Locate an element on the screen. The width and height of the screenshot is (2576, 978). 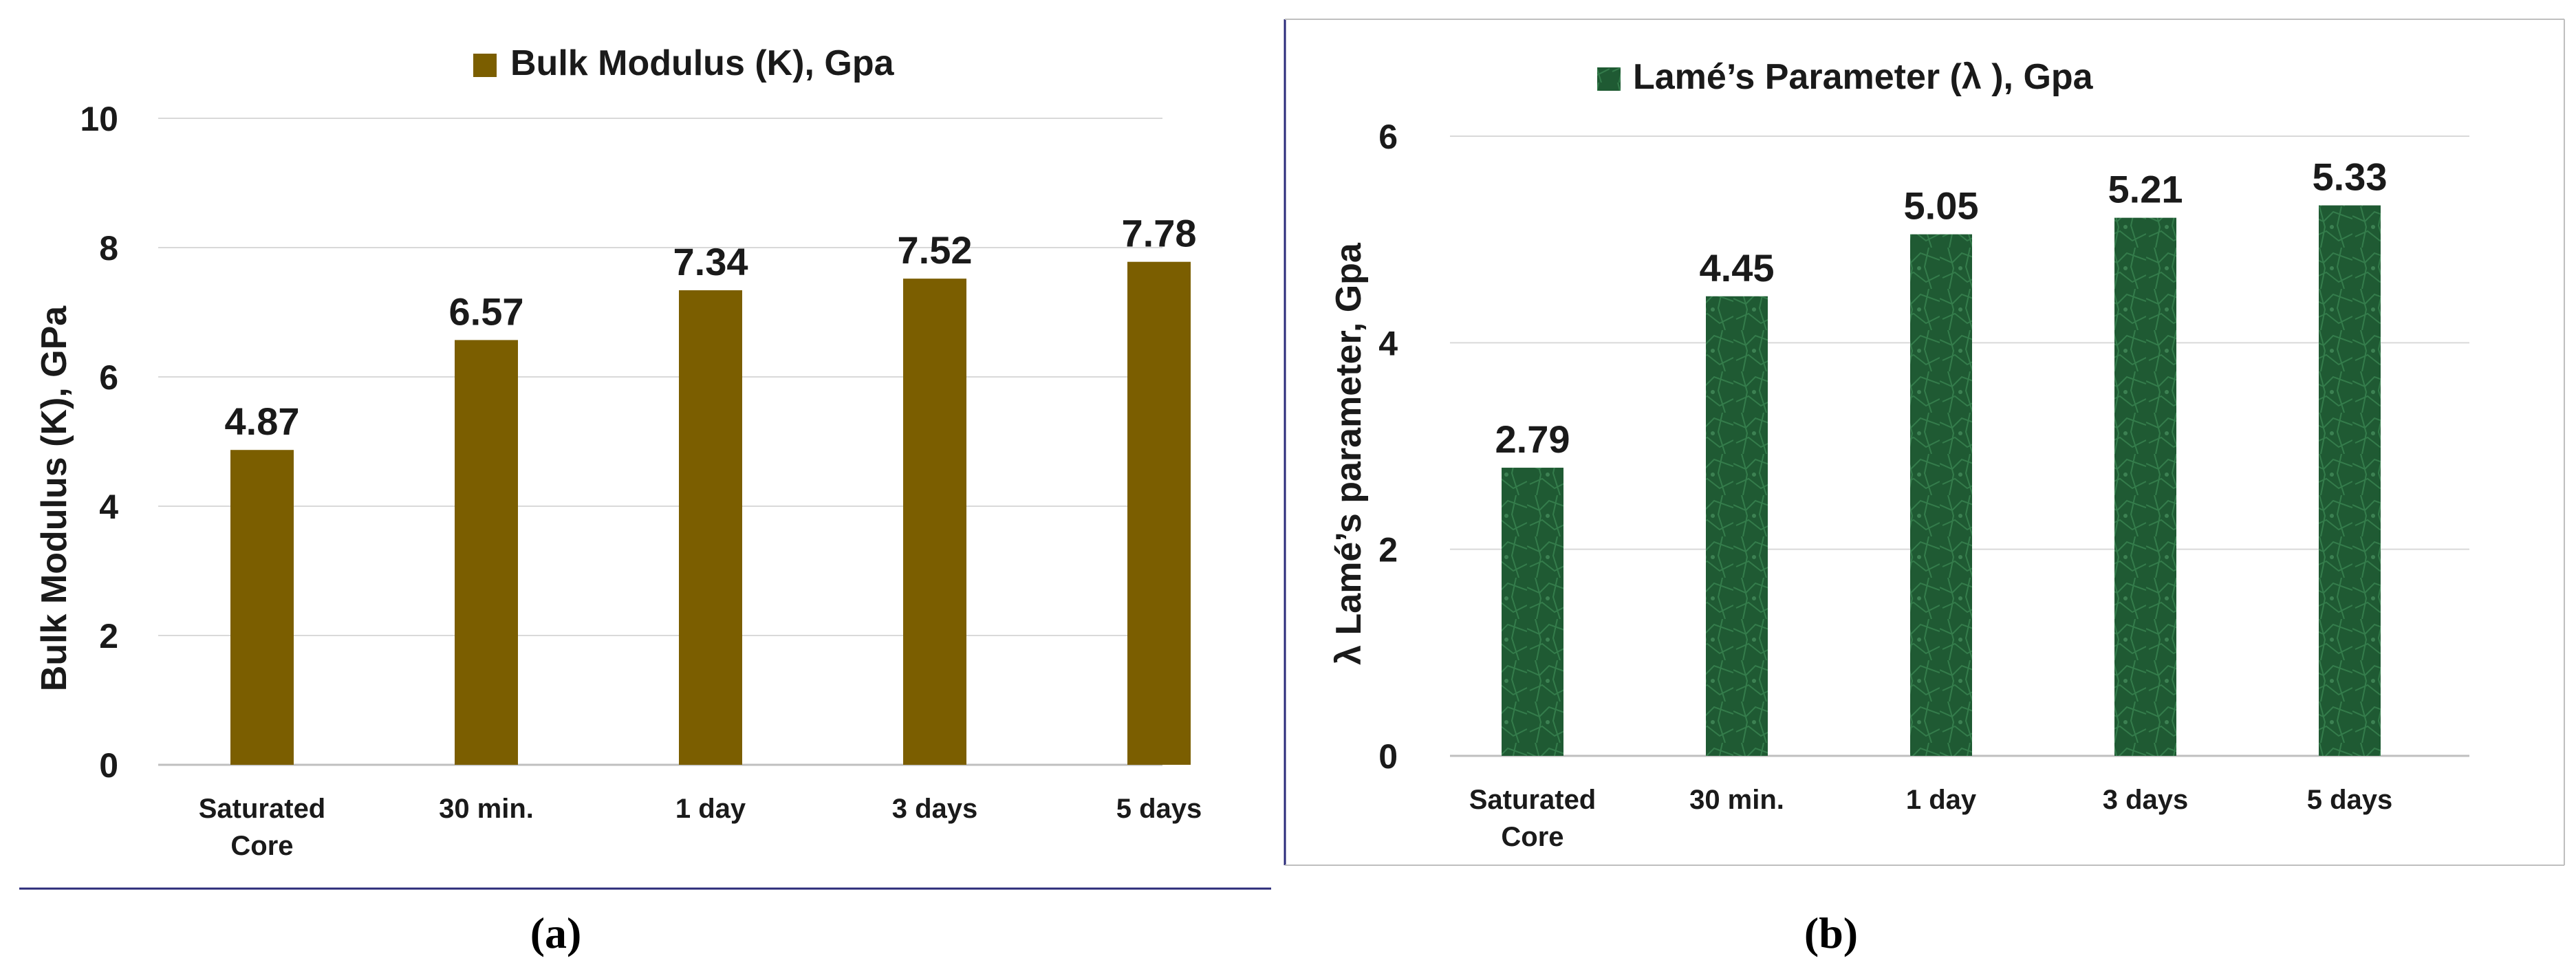
bulk-legend: Bulk Modulus (K), Gpa is located at coordinates (684, 63).